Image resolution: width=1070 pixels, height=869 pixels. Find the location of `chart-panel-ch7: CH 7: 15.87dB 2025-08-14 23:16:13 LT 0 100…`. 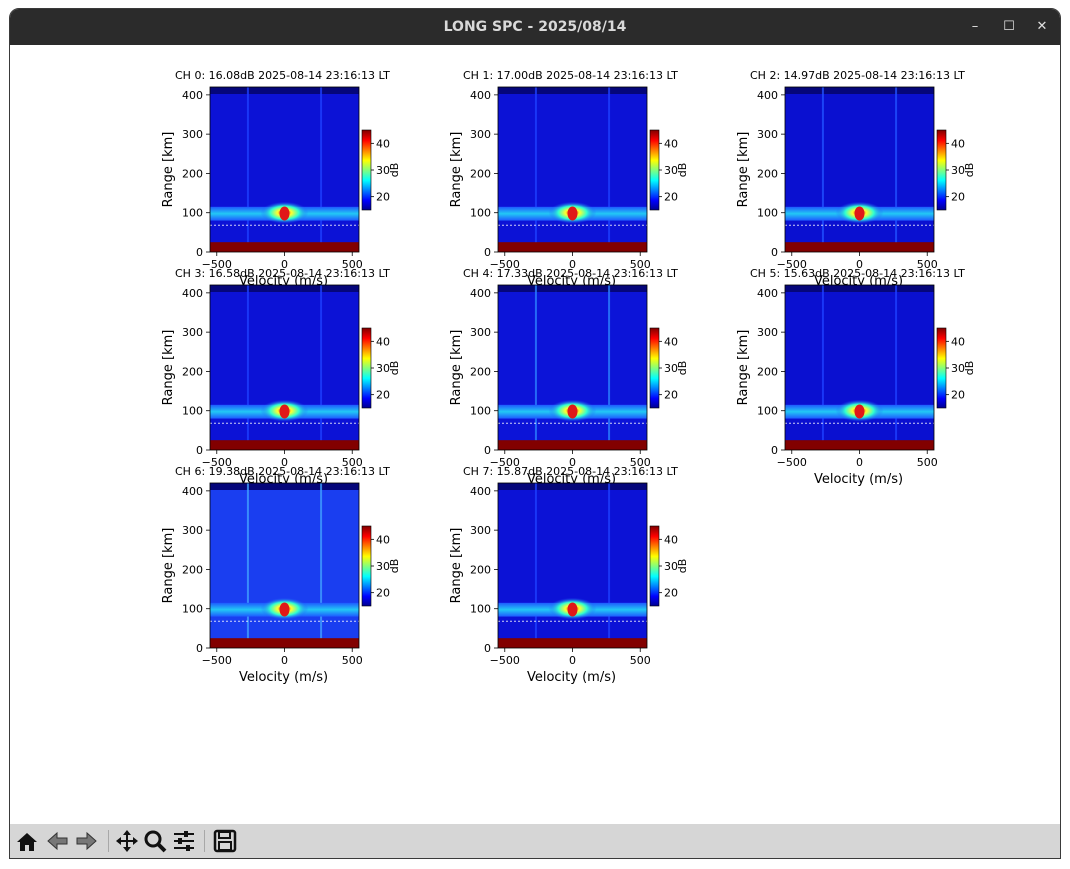

chart-panel-ch7: CH 7: 15.87dB 2025-08-14 23:16:13 LT 0 100… is located at coordinates (569, 575).